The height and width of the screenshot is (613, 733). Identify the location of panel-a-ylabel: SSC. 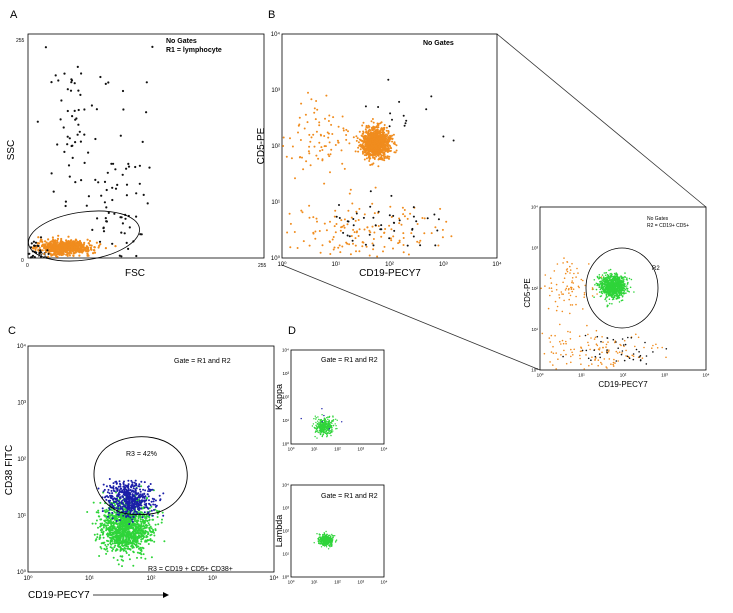
(11, 150).